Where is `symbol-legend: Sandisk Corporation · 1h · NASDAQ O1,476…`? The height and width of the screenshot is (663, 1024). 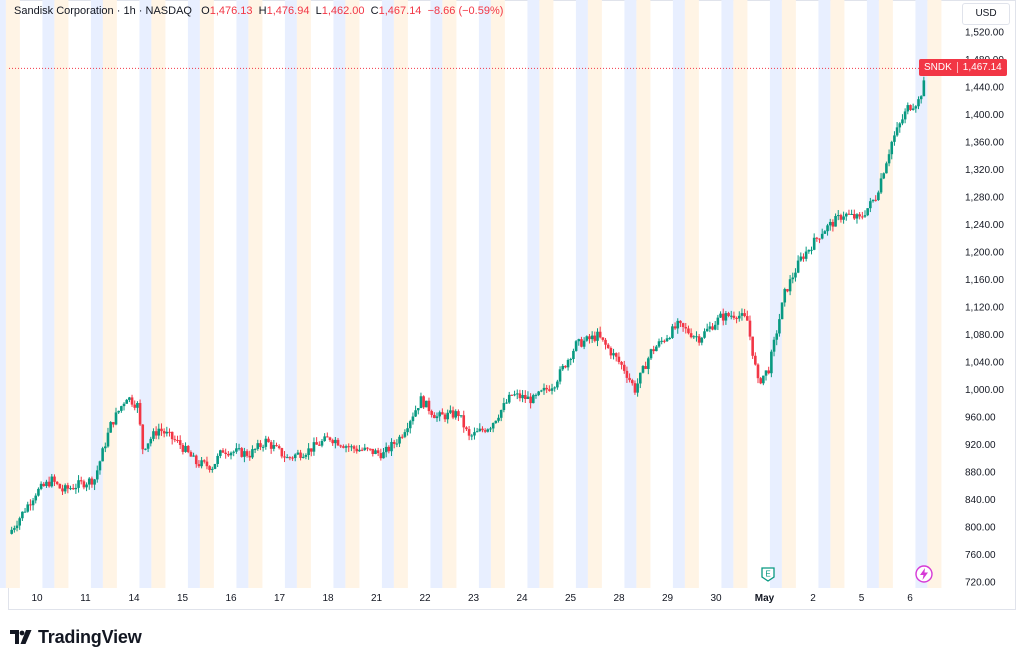
symbol-legend: Sandisk Corporation · 1h · NASDAQ O1,476… is located at coordinates (259, 11).